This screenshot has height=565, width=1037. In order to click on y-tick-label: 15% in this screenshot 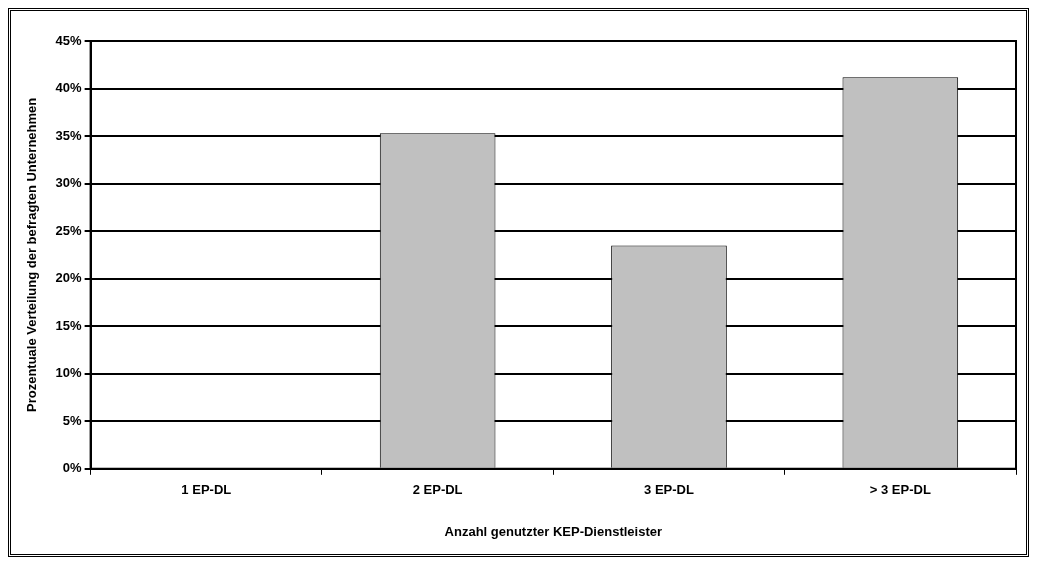, I will do `click(69, 325)`.